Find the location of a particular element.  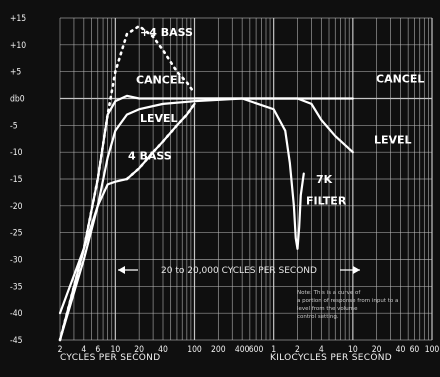

y-tick-labels: +15 +10 +5 db0 -5 -10 -15 -20 -25 -30 -35 -40 -45 is located at coordinates (18, 180).